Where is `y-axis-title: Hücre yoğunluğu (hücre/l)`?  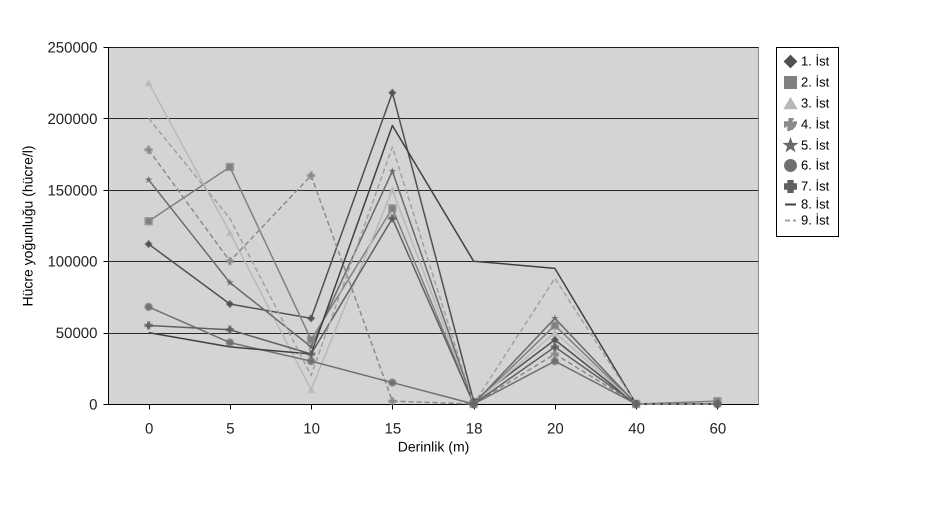
y-axis-title: Hücre yoğunluğu (hücre/l) is located at coordinates (27, 226).